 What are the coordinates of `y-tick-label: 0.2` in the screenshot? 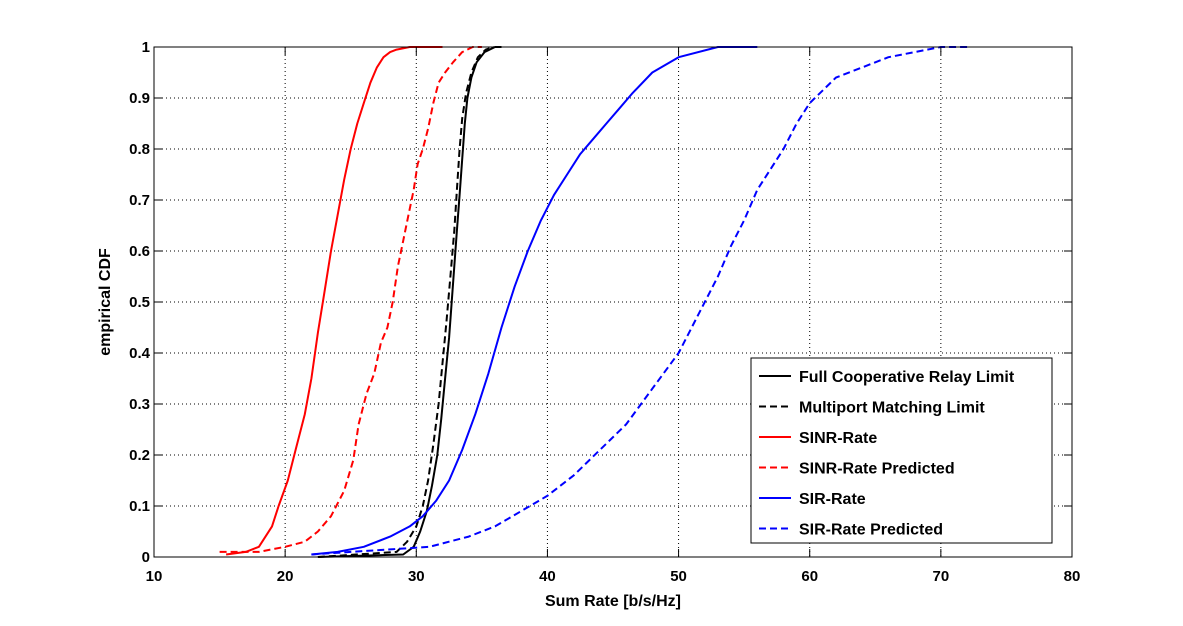 It's located at (139, 455).